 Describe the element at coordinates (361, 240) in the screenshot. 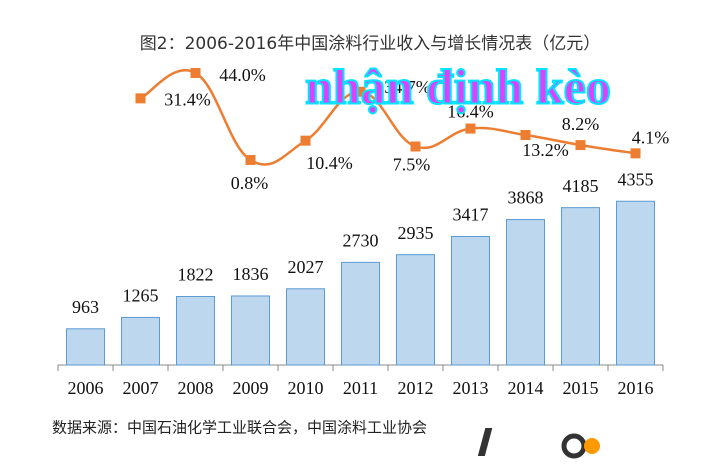

I see `bar-value-label: 2730` at that location.